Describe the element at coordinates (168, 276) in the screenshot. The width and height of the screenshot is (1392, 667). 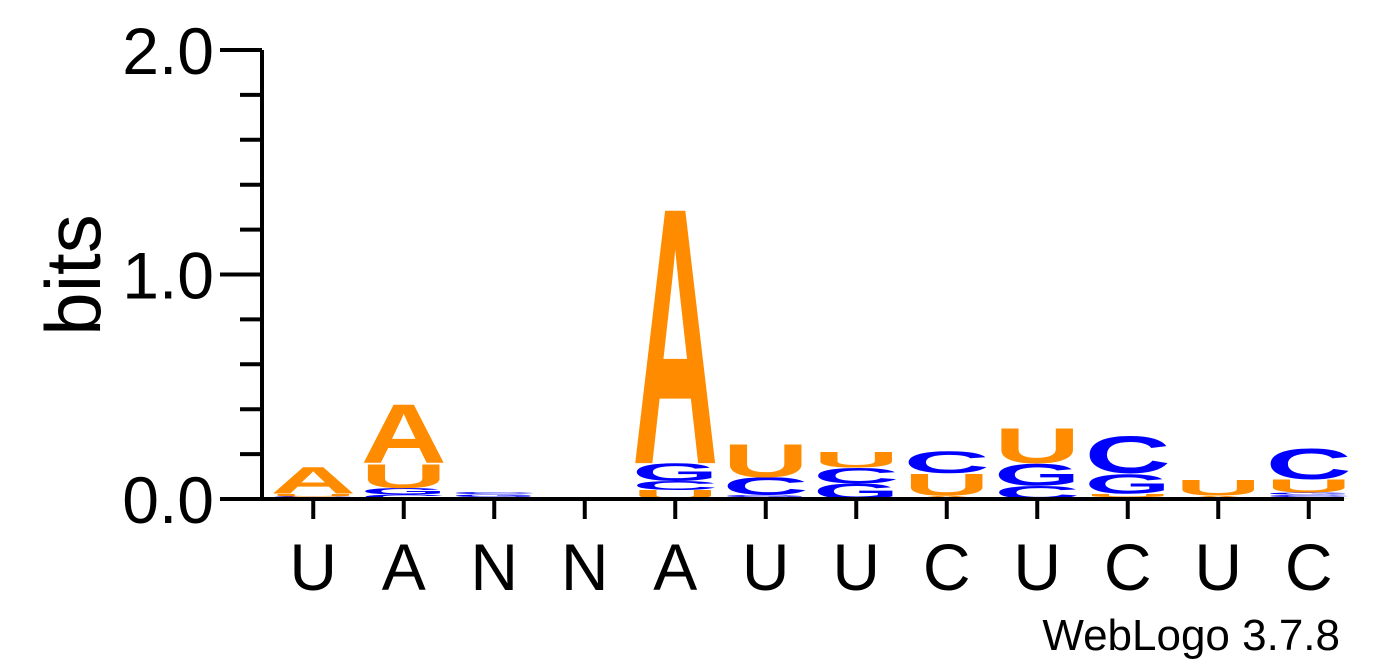
I see `y-tick-label: 1.0` at that location.